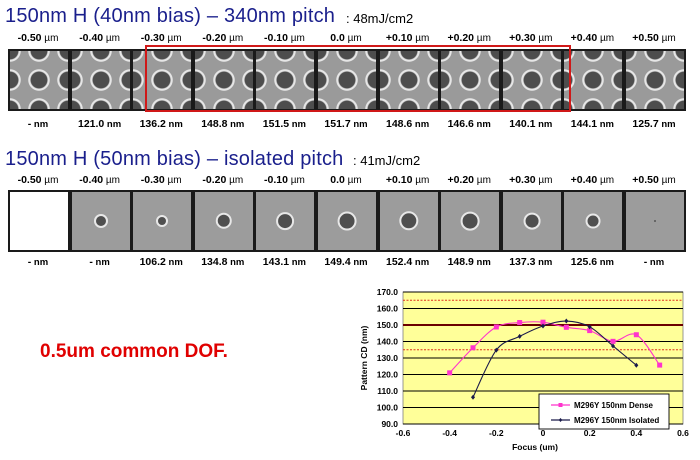 Image resolution: width=700 pixels, height=460 pixels. What do you see at coordinates (214, 124) in the screenshot?
I see `cd-number: 148.8` at bounding box center [214, 124].